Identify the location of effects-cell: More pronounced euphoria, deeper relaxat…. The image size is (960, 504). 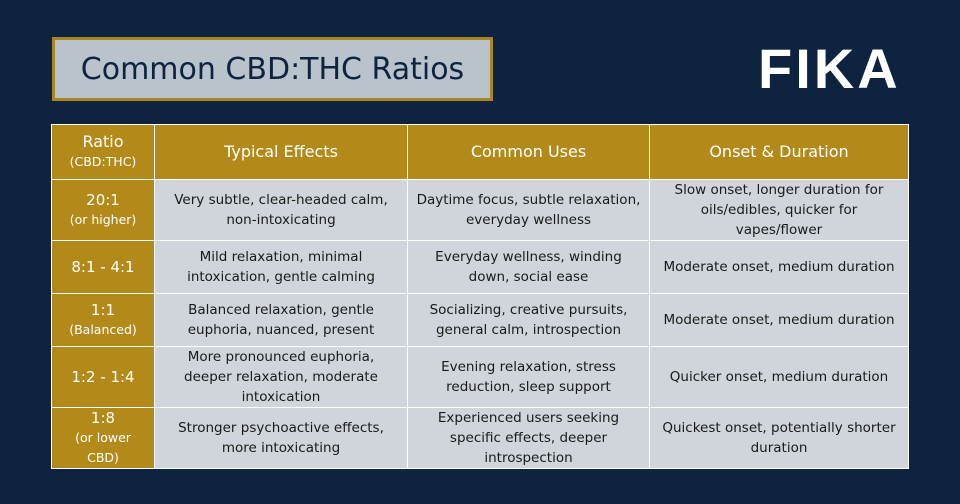
(281, 377).